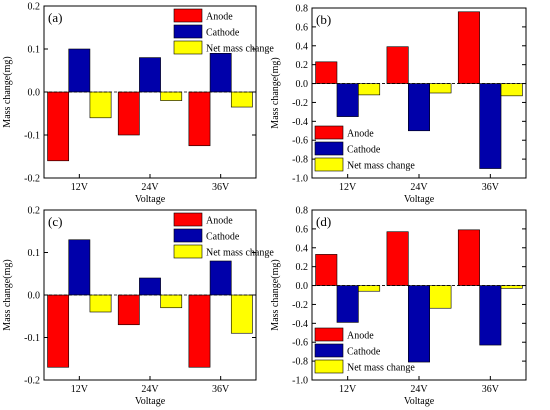 This screenshot has width=550, height=410. Describe the element at coordinates (55, 17) in the screenshot. I see `panel-label: (a)` at that location.